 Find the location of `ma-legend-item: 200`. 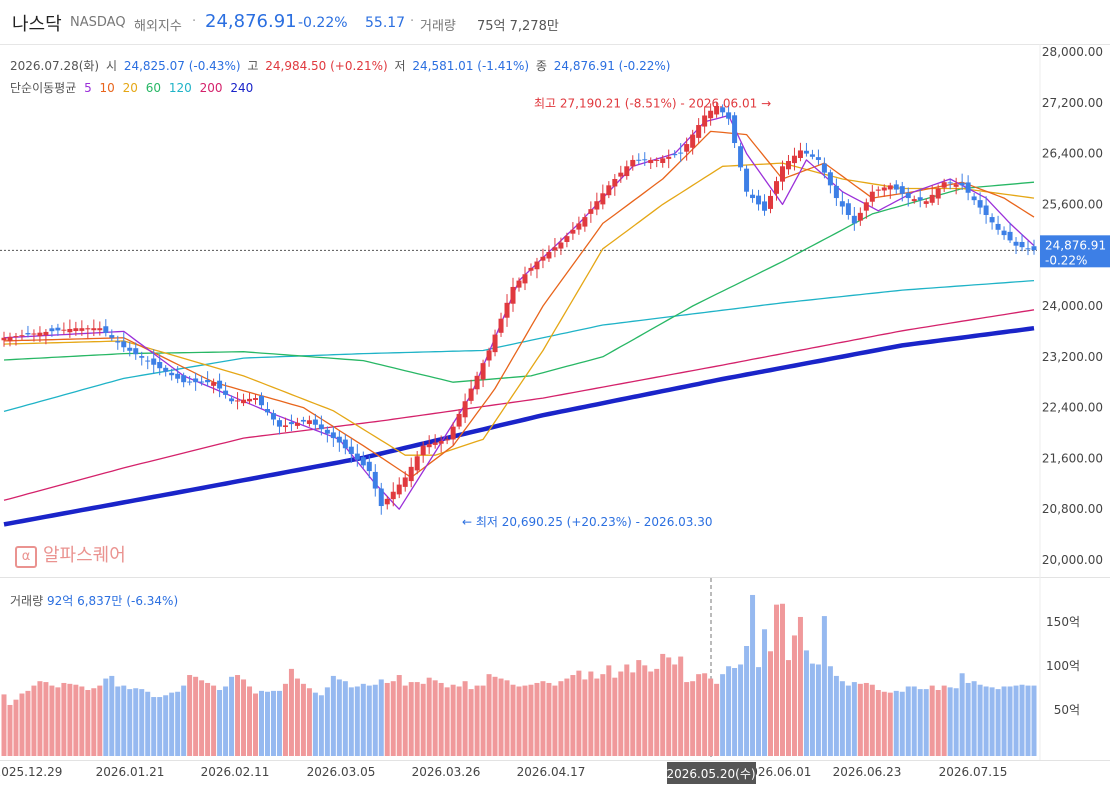

ma-legend-item: 200 is located at coordinates (211, 88).